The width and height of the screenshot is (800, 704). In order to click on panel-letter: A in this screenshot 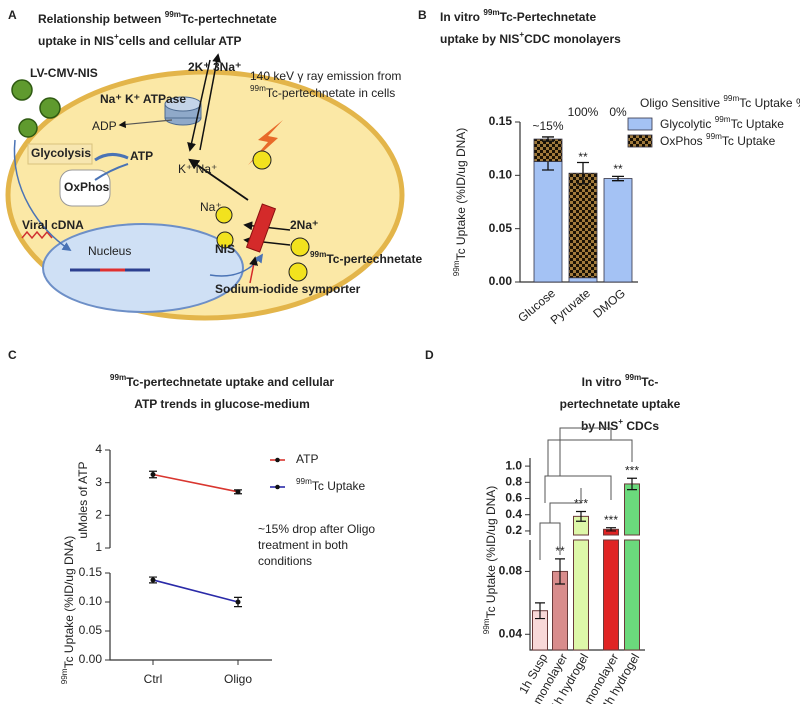, I will do `click(12, 15)`.